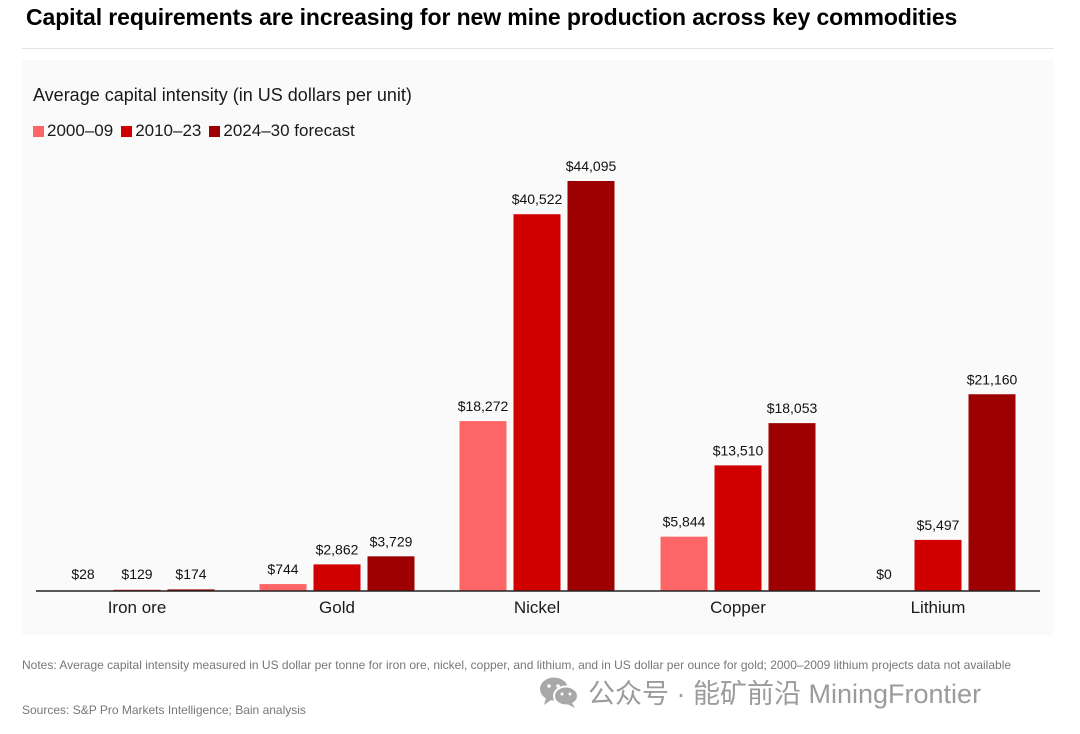 The height and width of the screenshot is (734, 1080). I want to click on title-divider, so click(538, 48).